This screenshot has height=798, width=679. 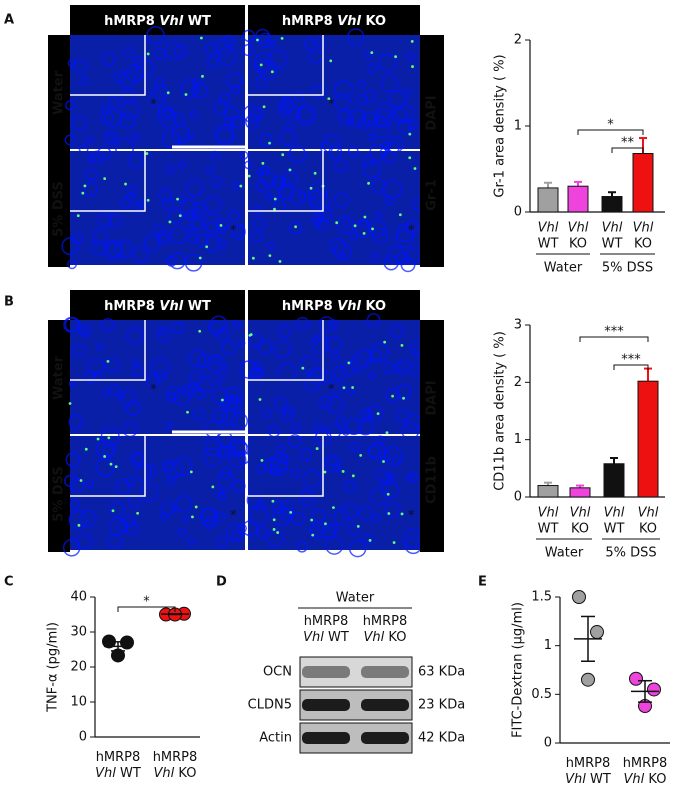 What do you see at coordinates (9, 302) in the screenshot?
I see `panel-letter: B` at bounding box center [9, 302].